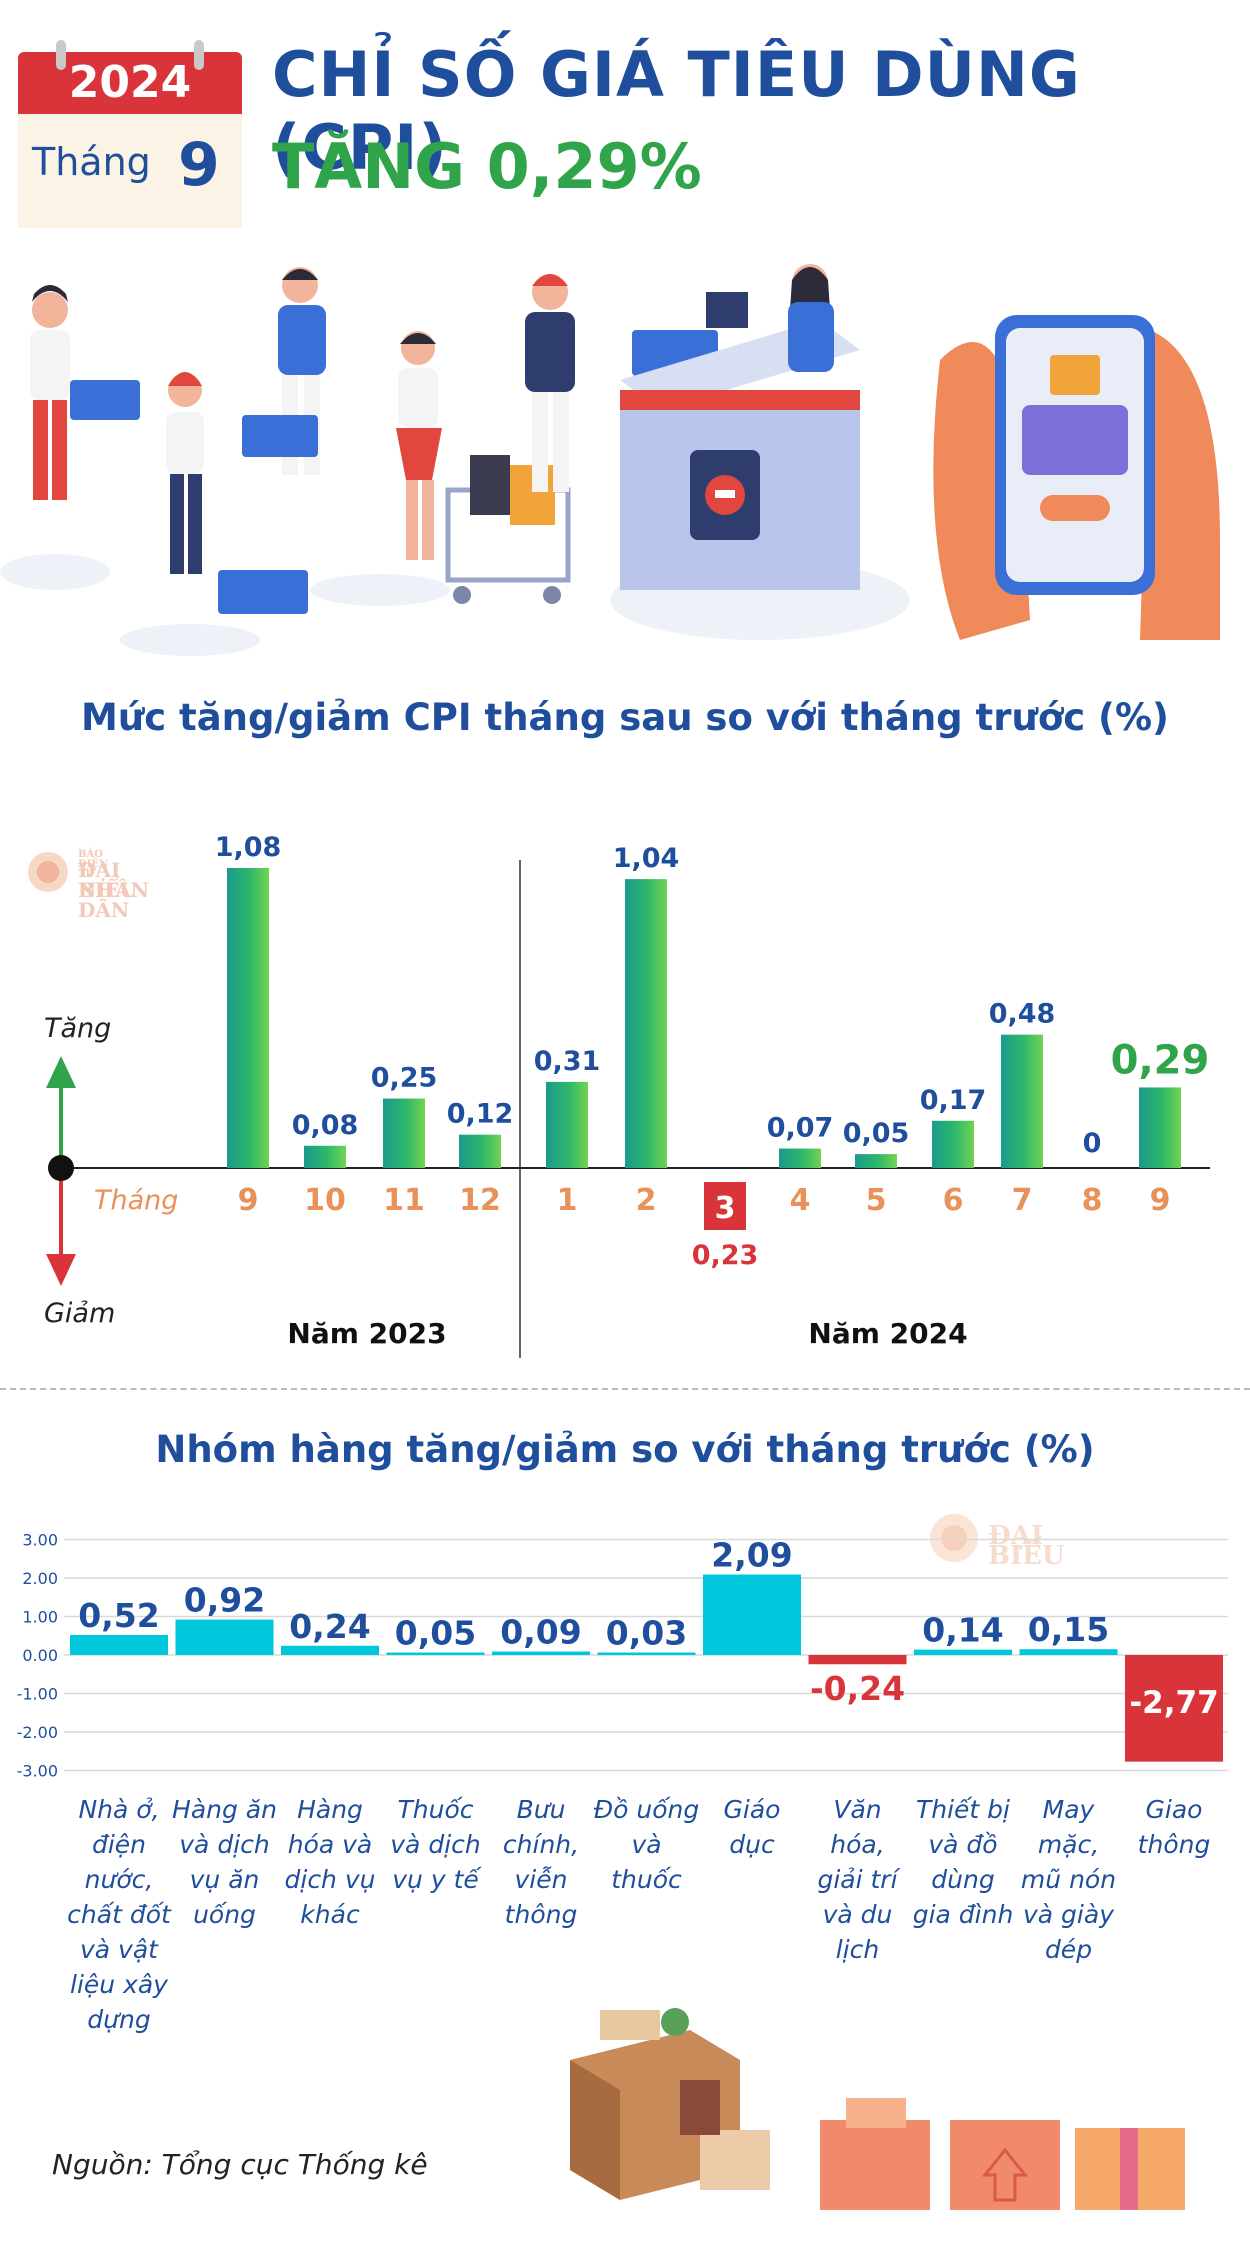 Image resolution: width=1250 pixels, height=2250 pixels. I want to click on group-label-2024: Năm 2024, so click(887, 1333).